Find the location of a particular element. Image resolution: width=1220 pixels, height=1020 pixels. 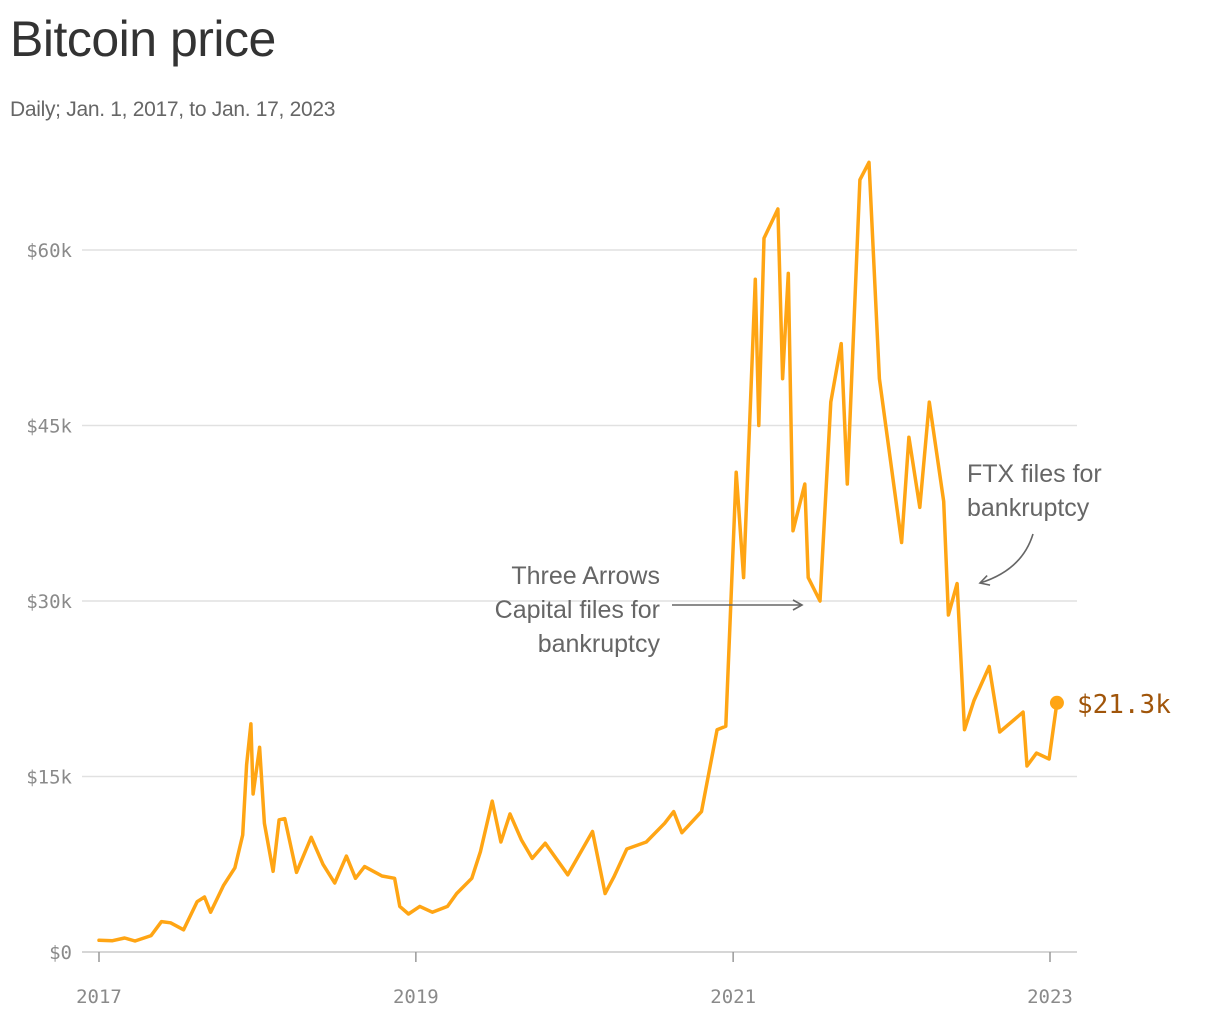

annotation-ftx-arrow is located at coordinates (1006, 559).